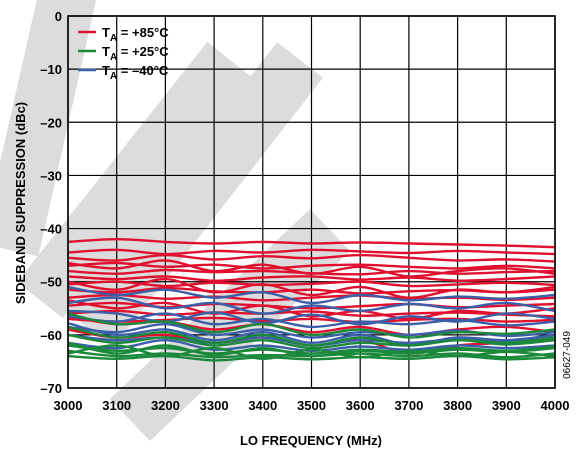 This screenshot has height=454, width=580. Describe the element at coordinates (567, 355) in the screenshot. I see `figure-number: 06627-049` at that location.